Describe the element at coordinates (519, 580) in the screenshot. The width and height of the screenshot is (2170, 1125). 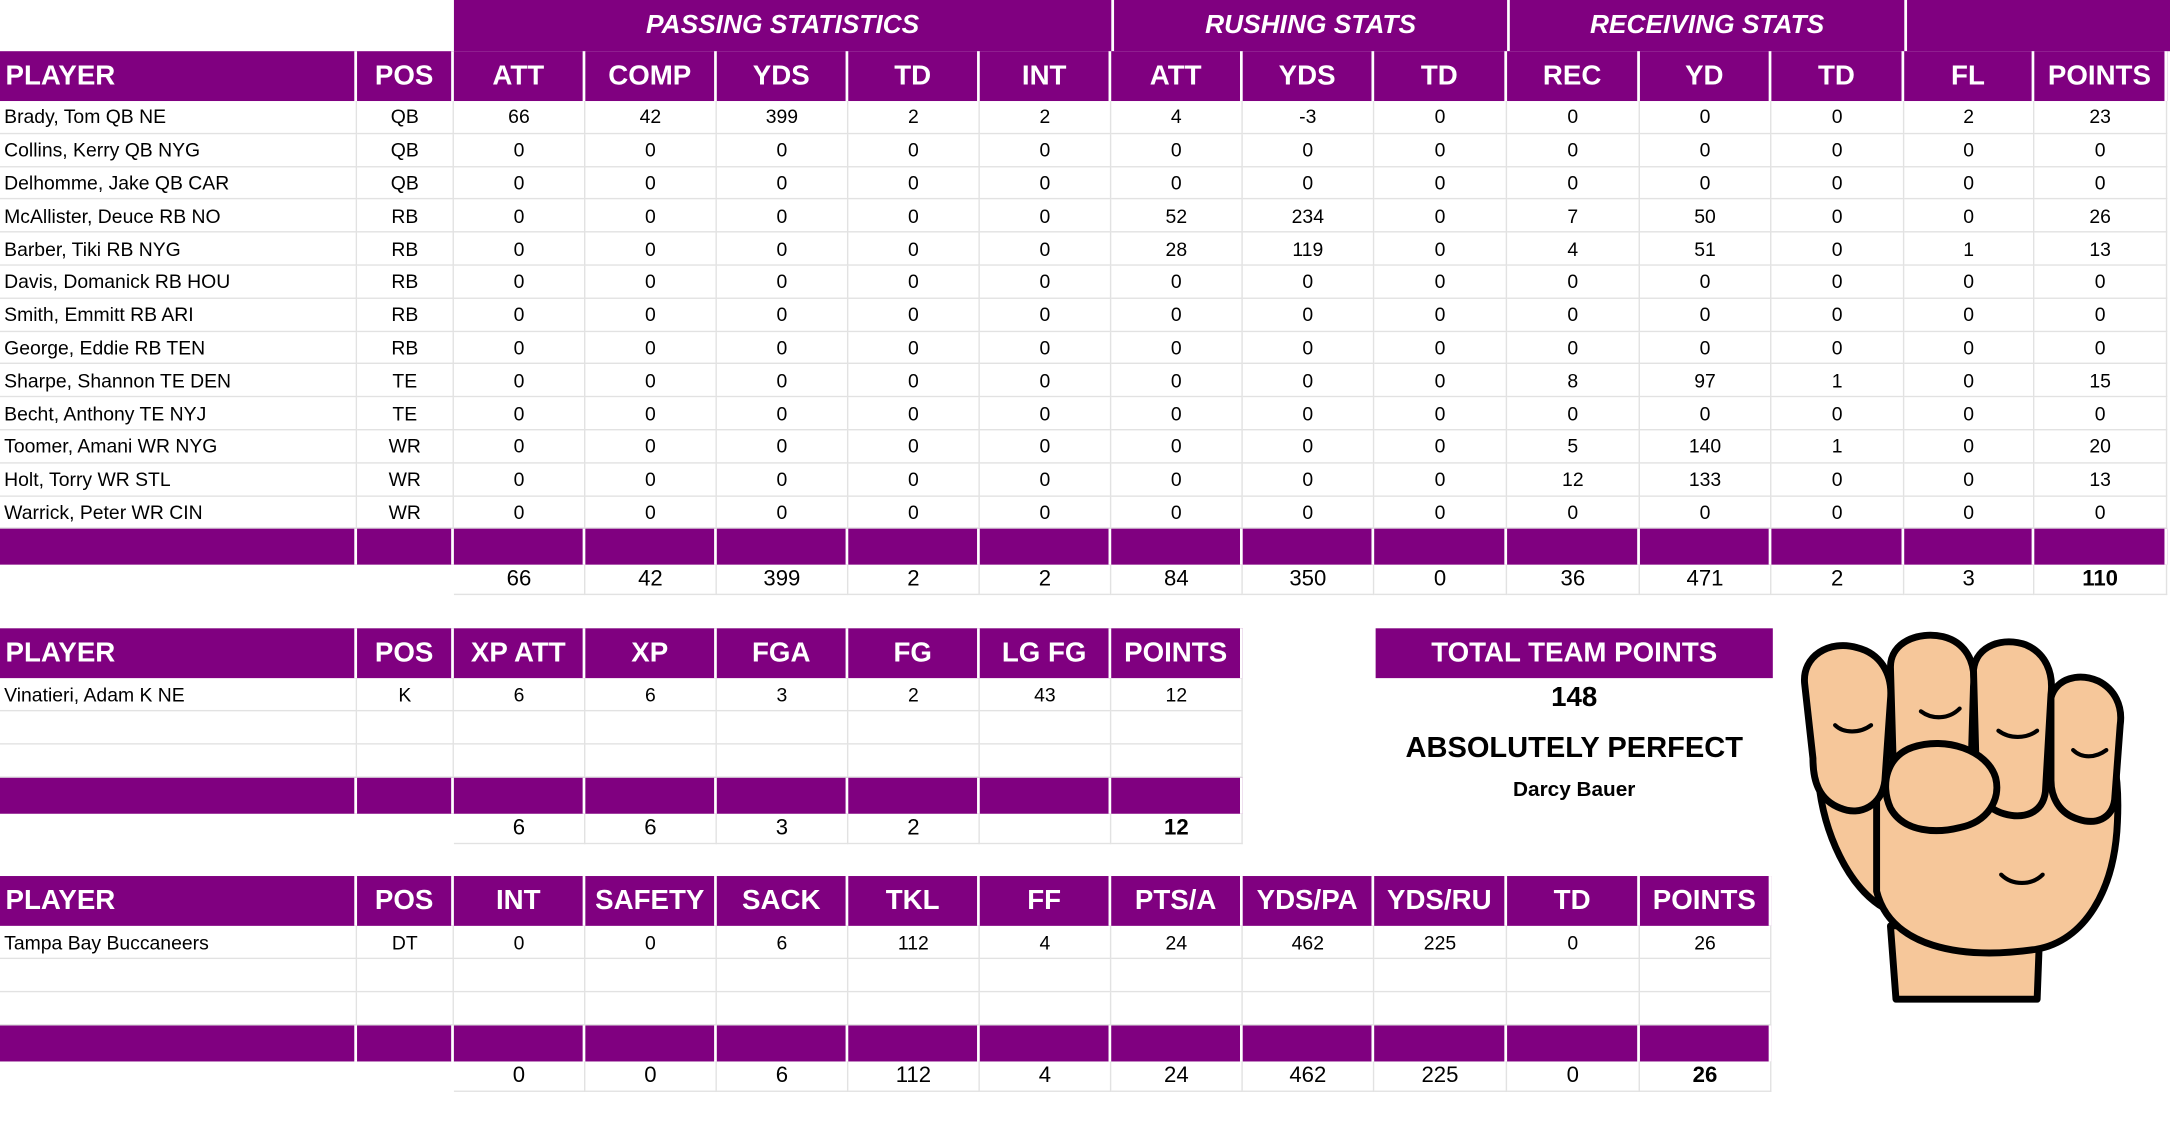
I see `offense-total-cell: 66` at that location.